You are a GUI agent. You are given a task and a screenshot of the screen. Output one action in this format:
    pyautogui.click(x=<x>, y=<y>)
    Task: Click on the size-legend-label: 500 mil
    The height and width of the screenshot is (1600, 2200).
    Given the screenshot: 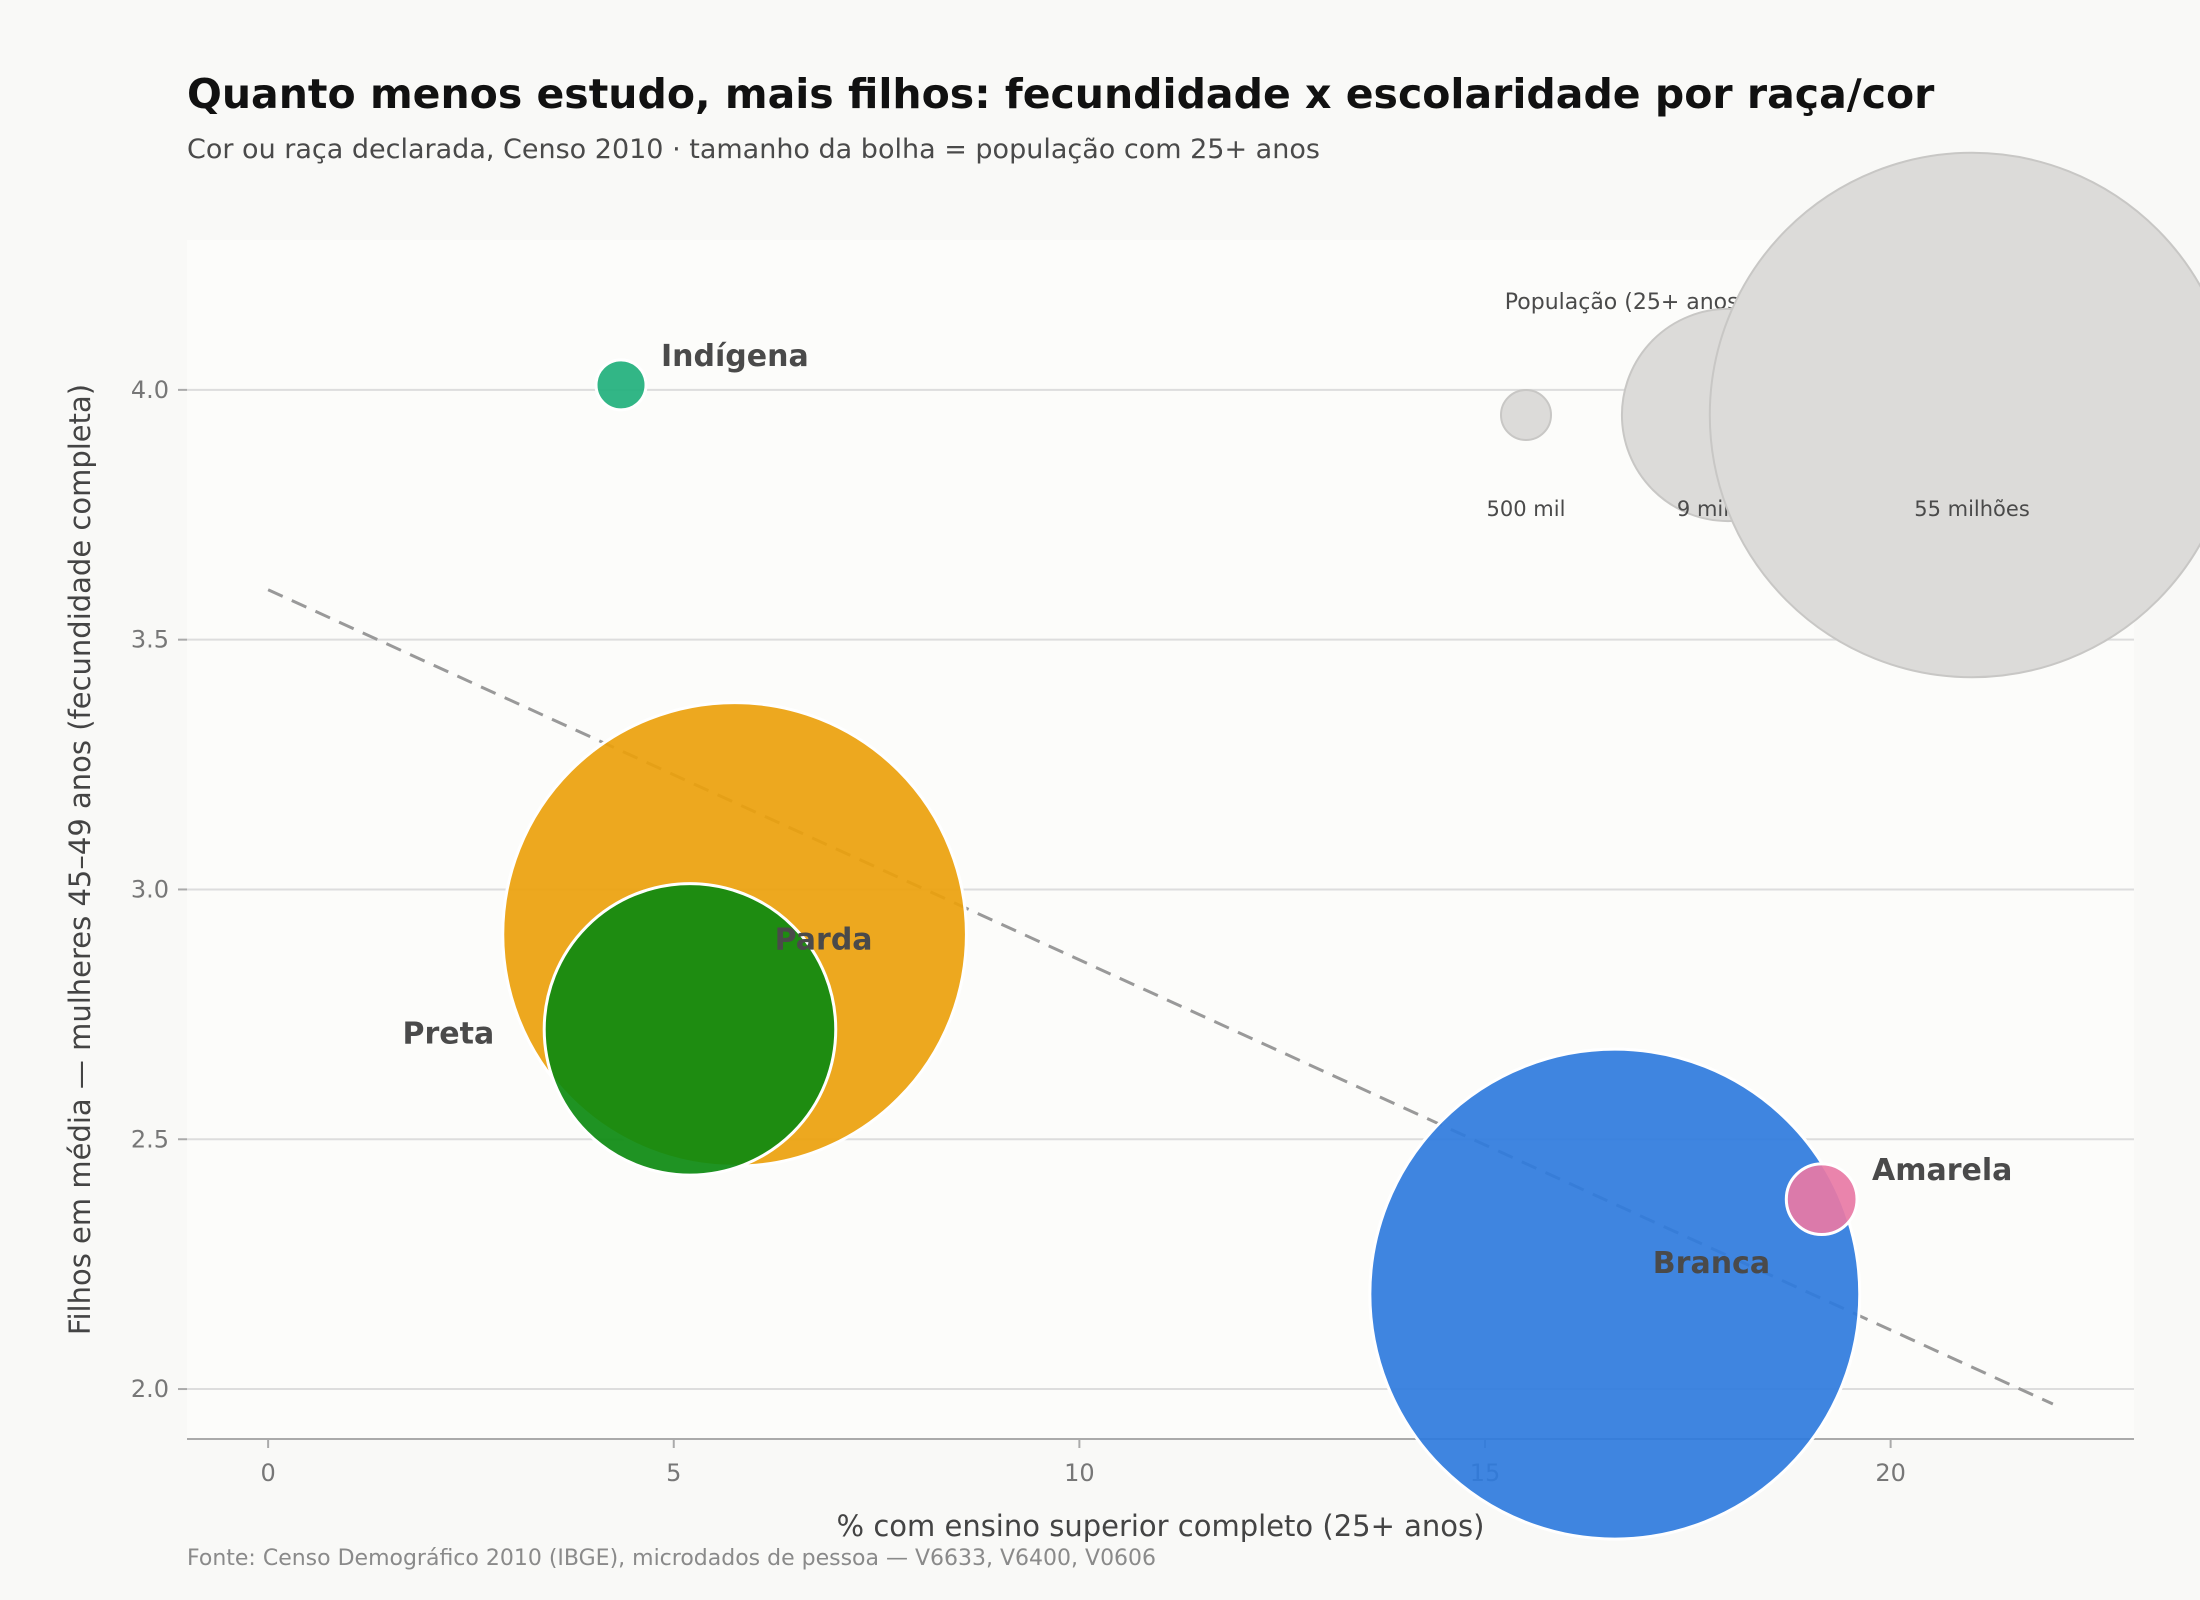 What is the action you would take?
    pyautogui.click(x=1526, y=509)
    